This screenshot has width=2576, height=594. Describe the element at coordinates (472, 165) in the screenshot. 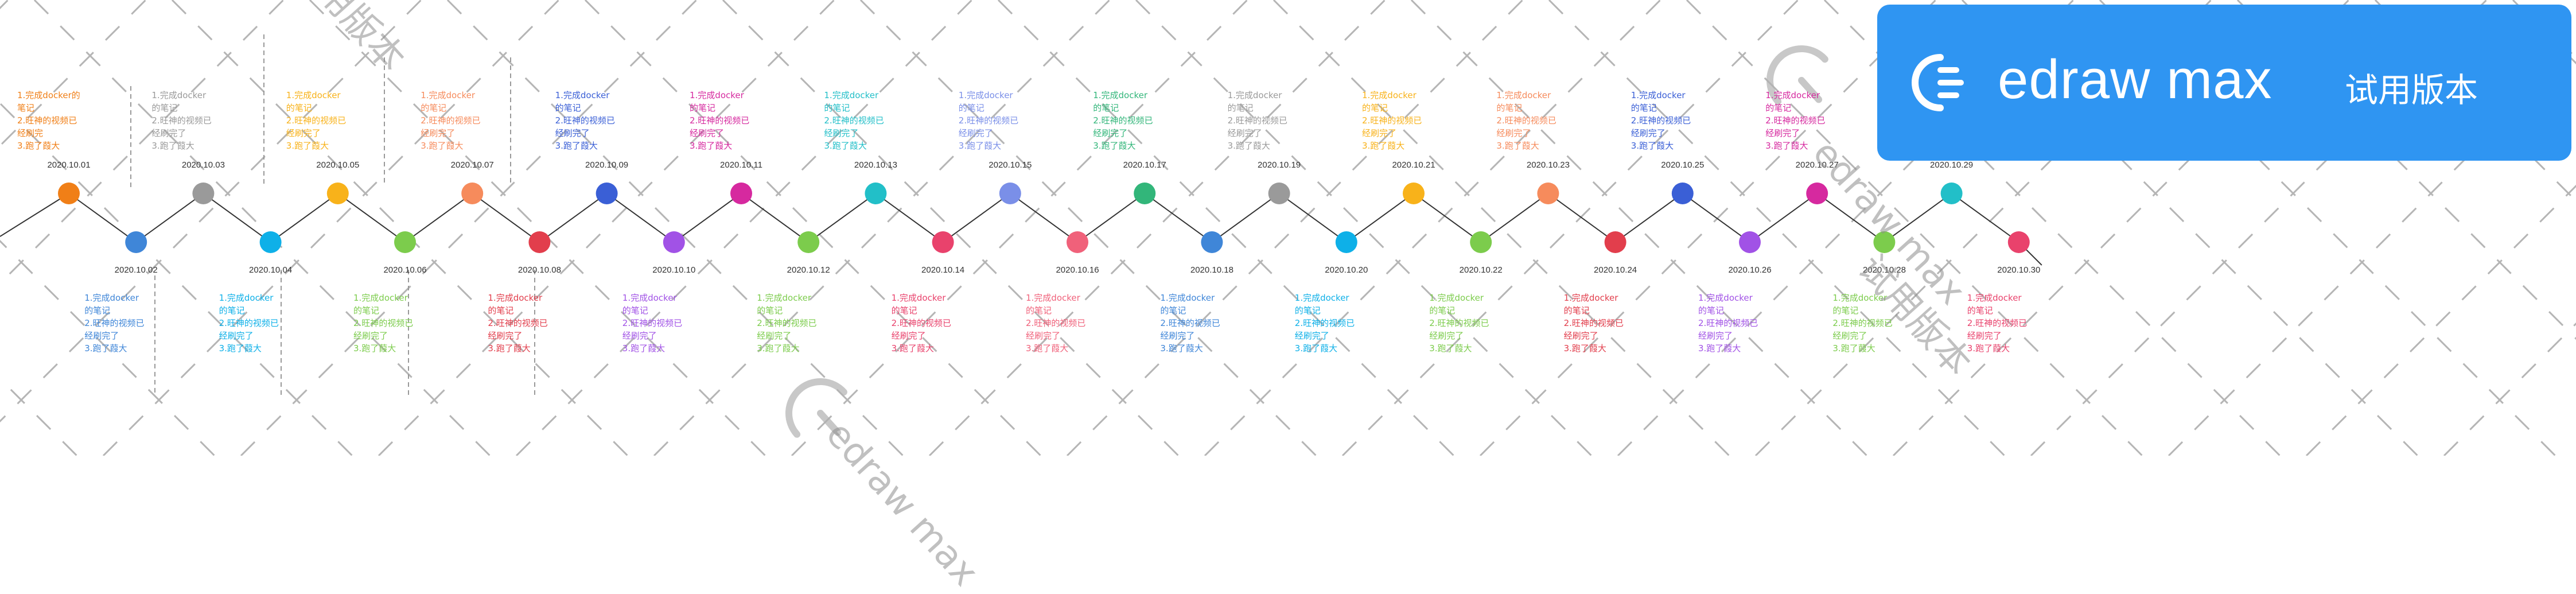

I see `date-label: 2020.10.07` at that location.